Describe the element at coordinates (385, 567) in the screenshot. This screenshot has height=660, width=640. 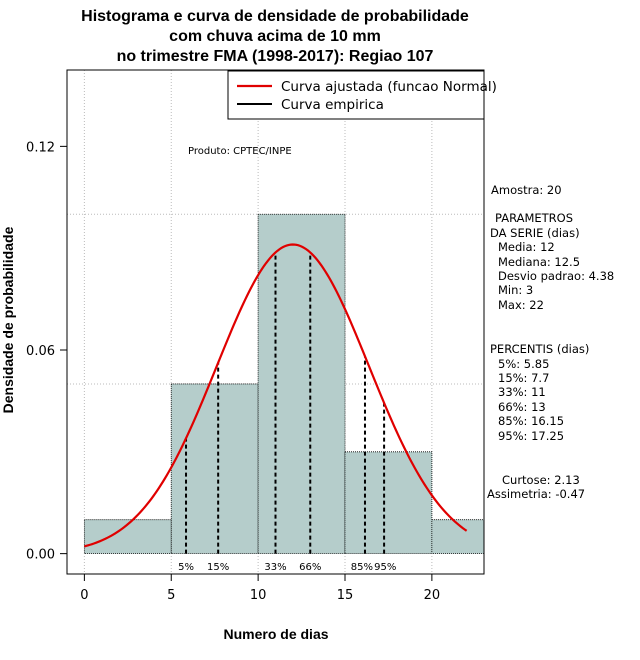
I see `percentile-label-5: 95%` at that location.